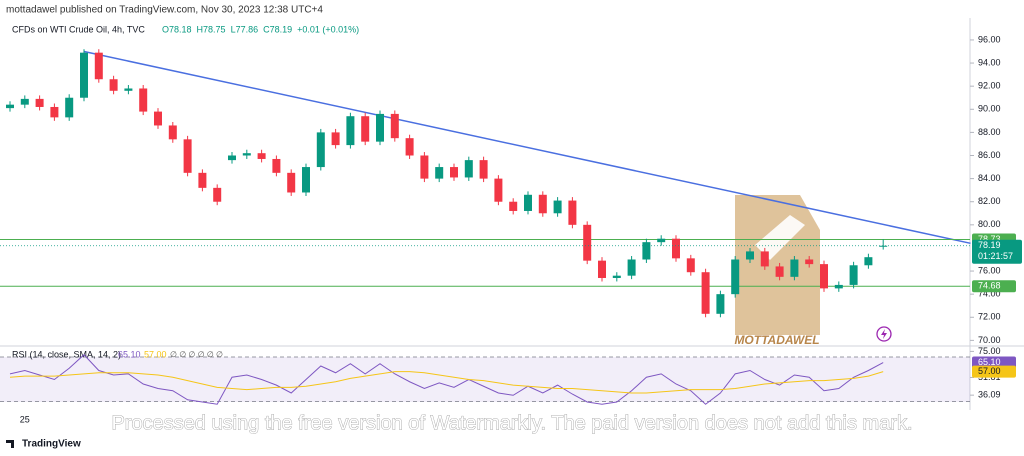  Describe the element at coordinates (989, 109) in the screenshot. I see `y-tick-label: 90.00` at that location.